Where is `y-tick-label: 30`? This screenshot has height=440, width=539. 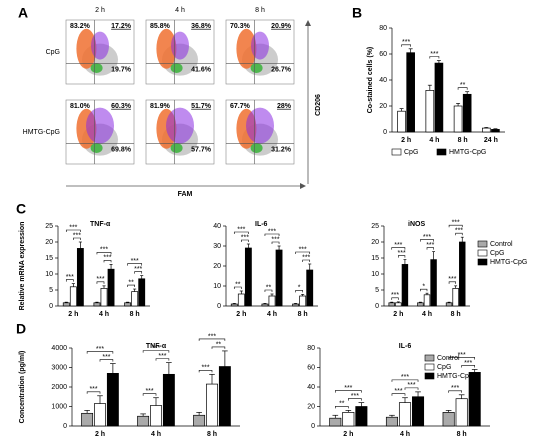 y-tick-label: 30 is located at coordinates (217, 246).